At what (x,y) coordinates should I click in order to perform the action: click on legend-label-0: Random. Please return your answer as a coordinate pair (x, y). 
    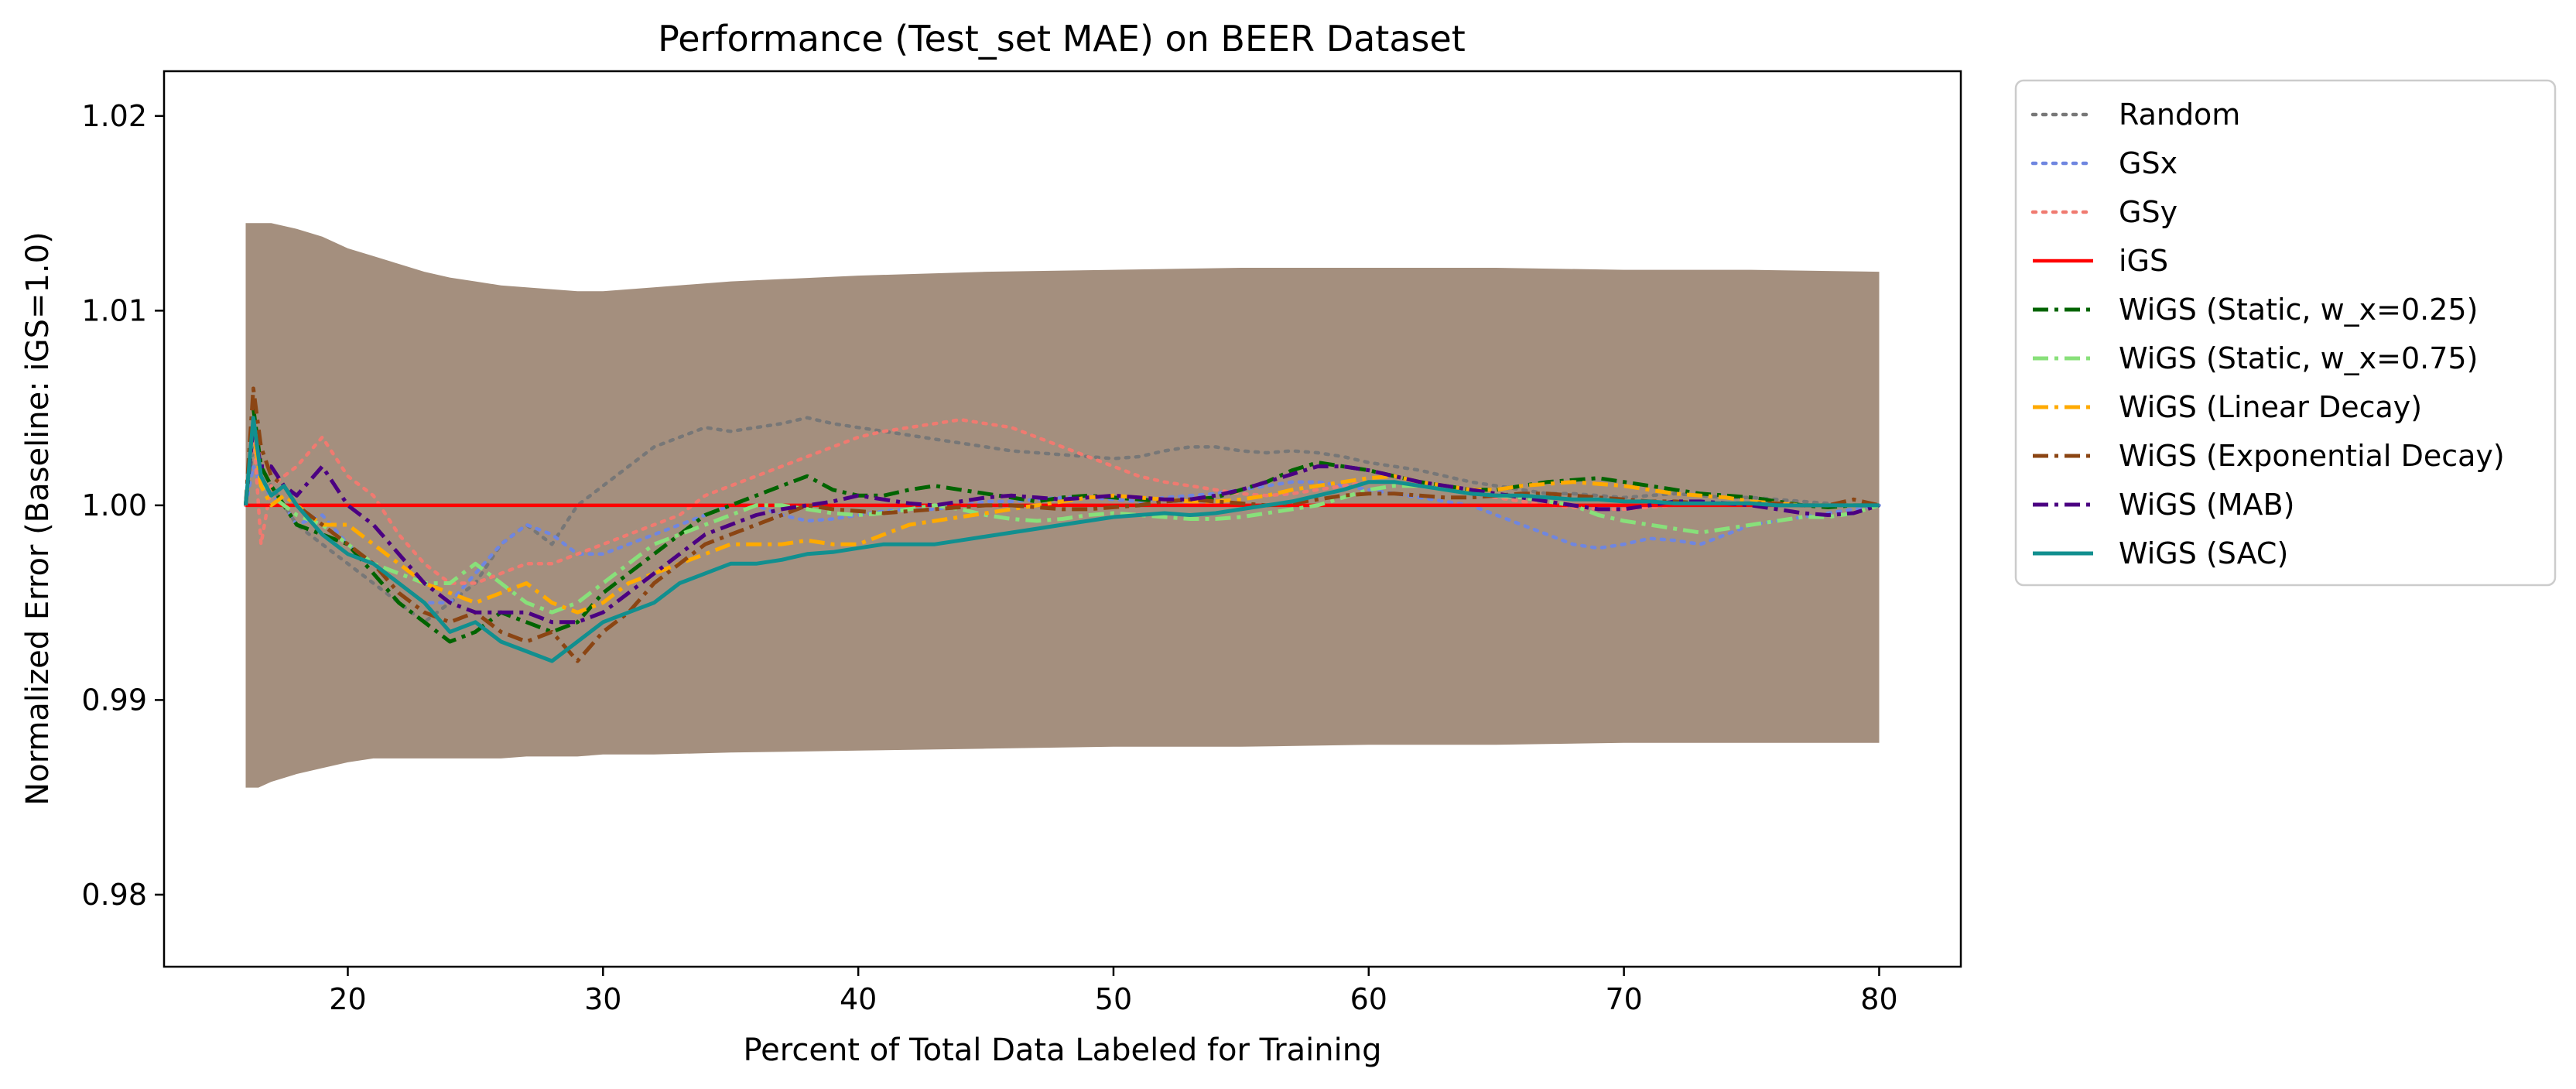
    Looking at the image, I should click on (2179, 115).